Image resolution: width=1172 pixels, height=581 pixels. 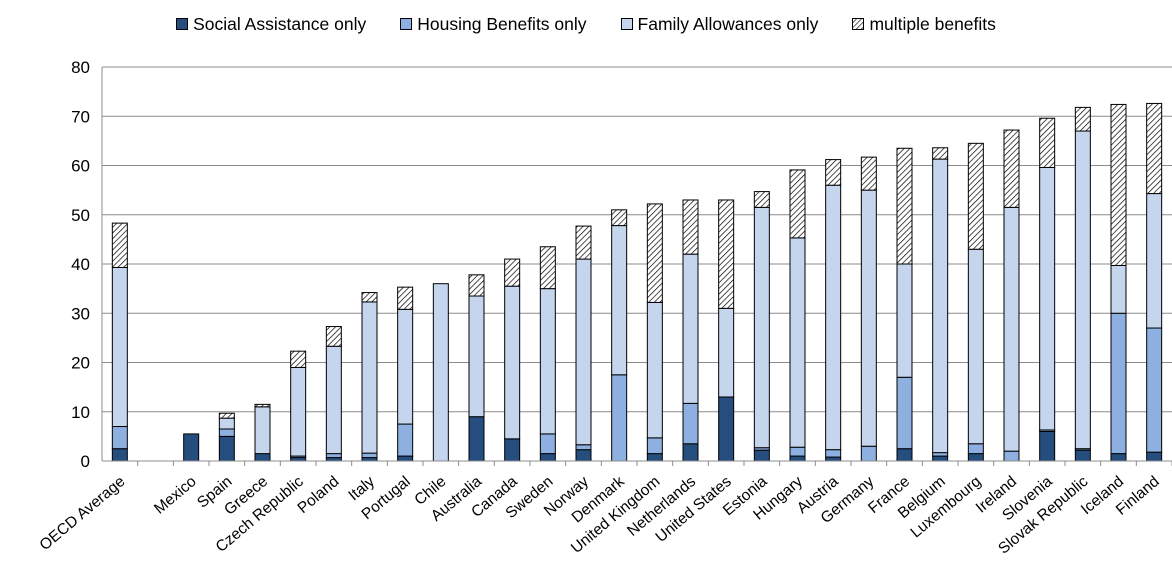 What do you see at coordinates (182, 24) in the screenshot?
I see `legend-swatch-social-assistance` at bounding box center [182, 24].